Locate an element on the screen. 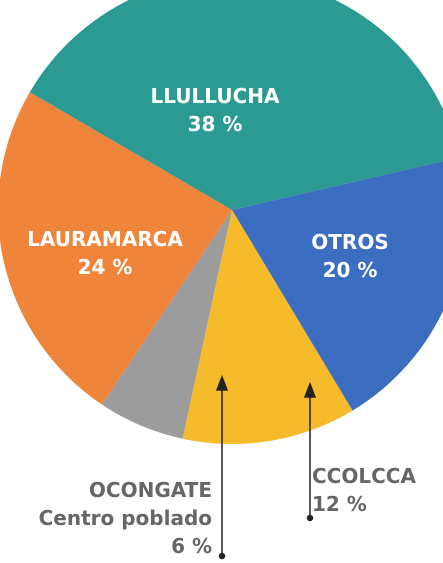 Image resolution: width=443 pixels, height=563 pixels. slice-label: OCONGATE Centro poblado 6 % is located at coordinates (125, 518).